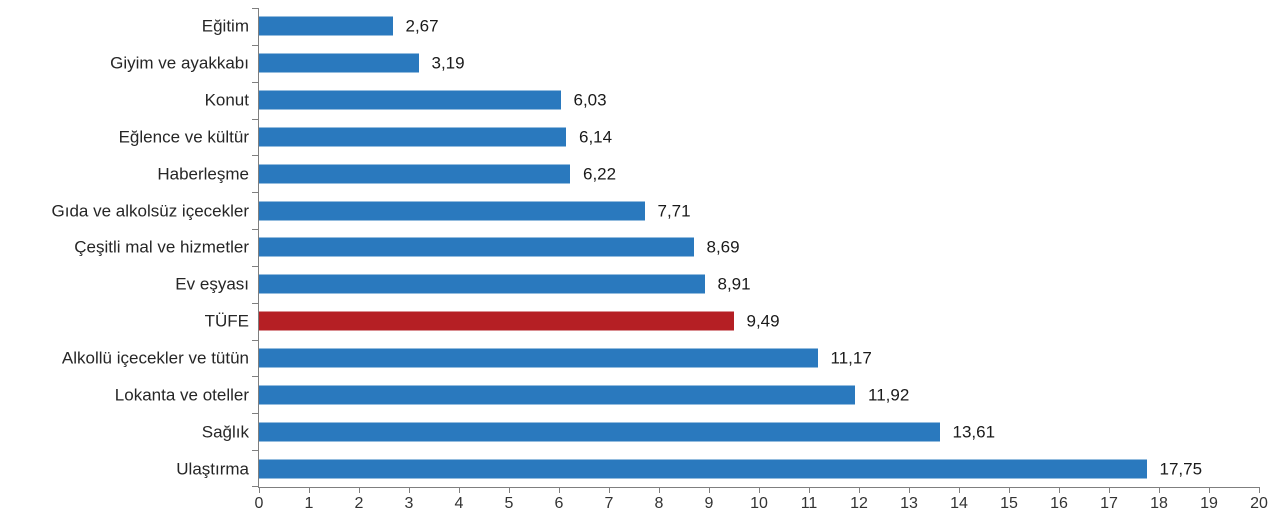 Image resolution: width=1280 pixels, height=518 pixels. What do you see at coordinates (496, 321) in the screenshot?
I see `bar-highlight-tufe` at bounding box center [496, 321].